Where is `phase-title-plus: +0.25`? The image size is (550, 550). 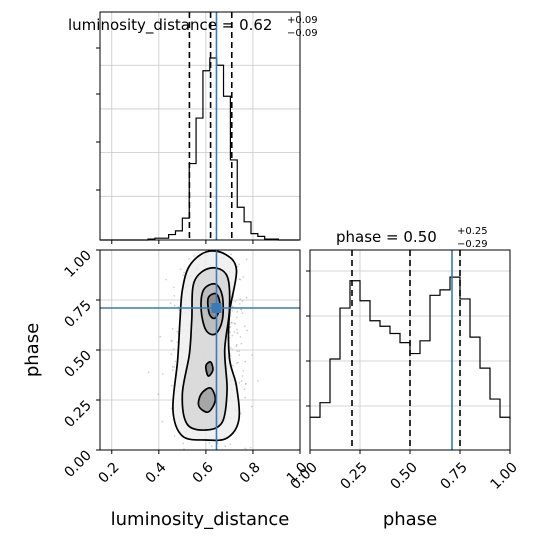 phase-title-plus: +0.25 is located at coordinates (472, 231).